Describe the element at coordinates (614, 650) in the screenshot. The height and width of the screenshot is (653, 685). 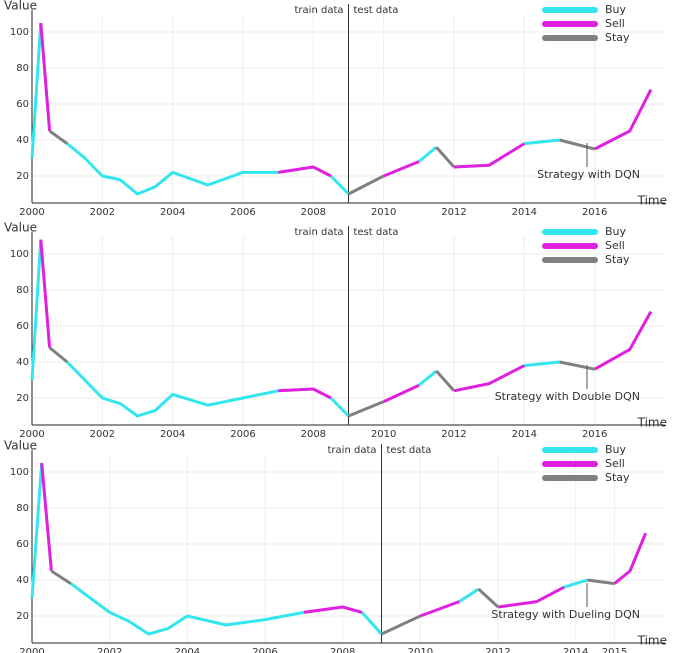
I see `x-tick-label: 2015` at that location.